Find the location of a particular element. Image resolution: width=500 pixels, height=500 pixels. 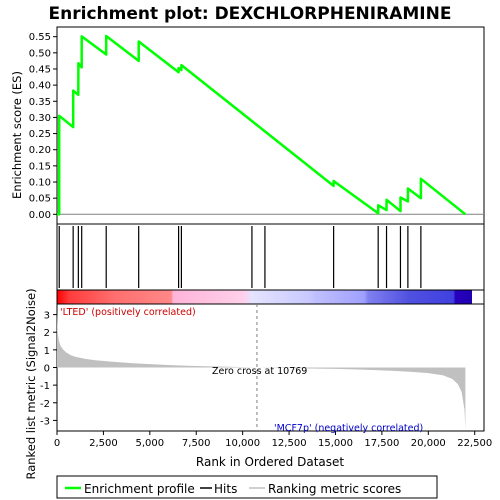

metric-y-tick-label: -2 is located at coordinates (45, 404).